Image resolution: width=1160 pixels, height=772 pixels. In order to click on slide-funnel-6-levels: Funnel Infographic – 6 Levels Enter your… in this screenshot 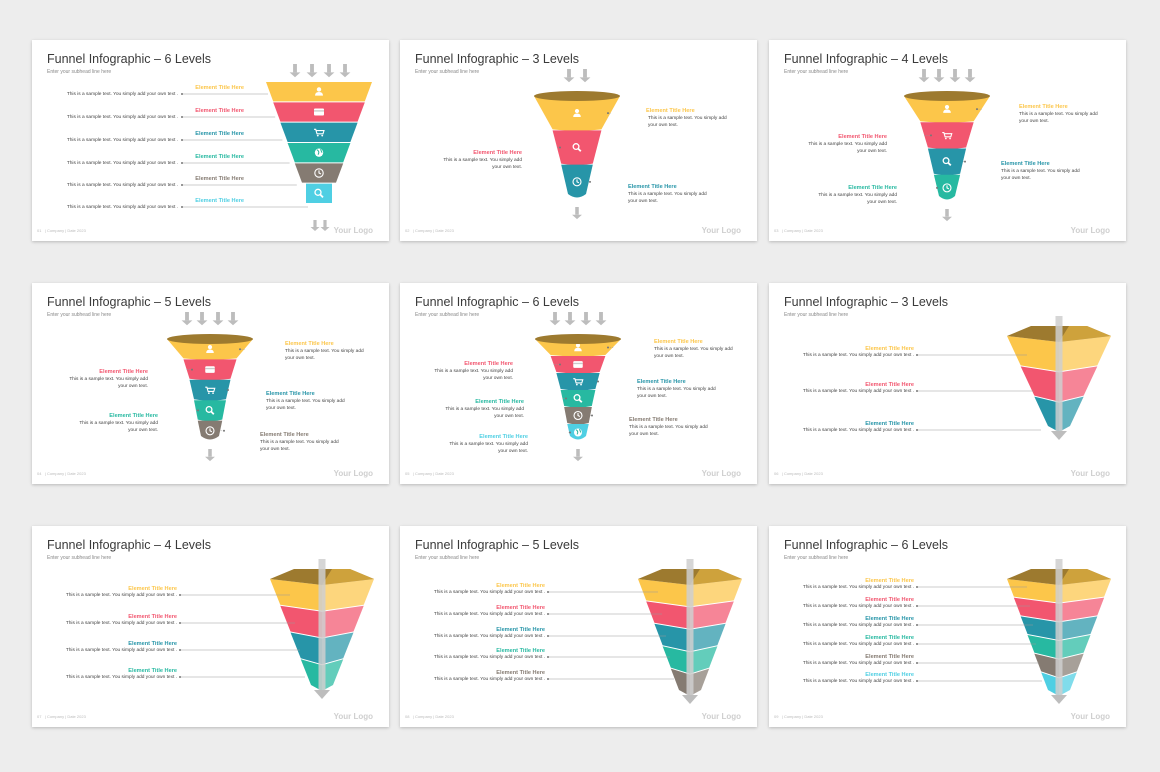, I will do `click(210, 140)`.